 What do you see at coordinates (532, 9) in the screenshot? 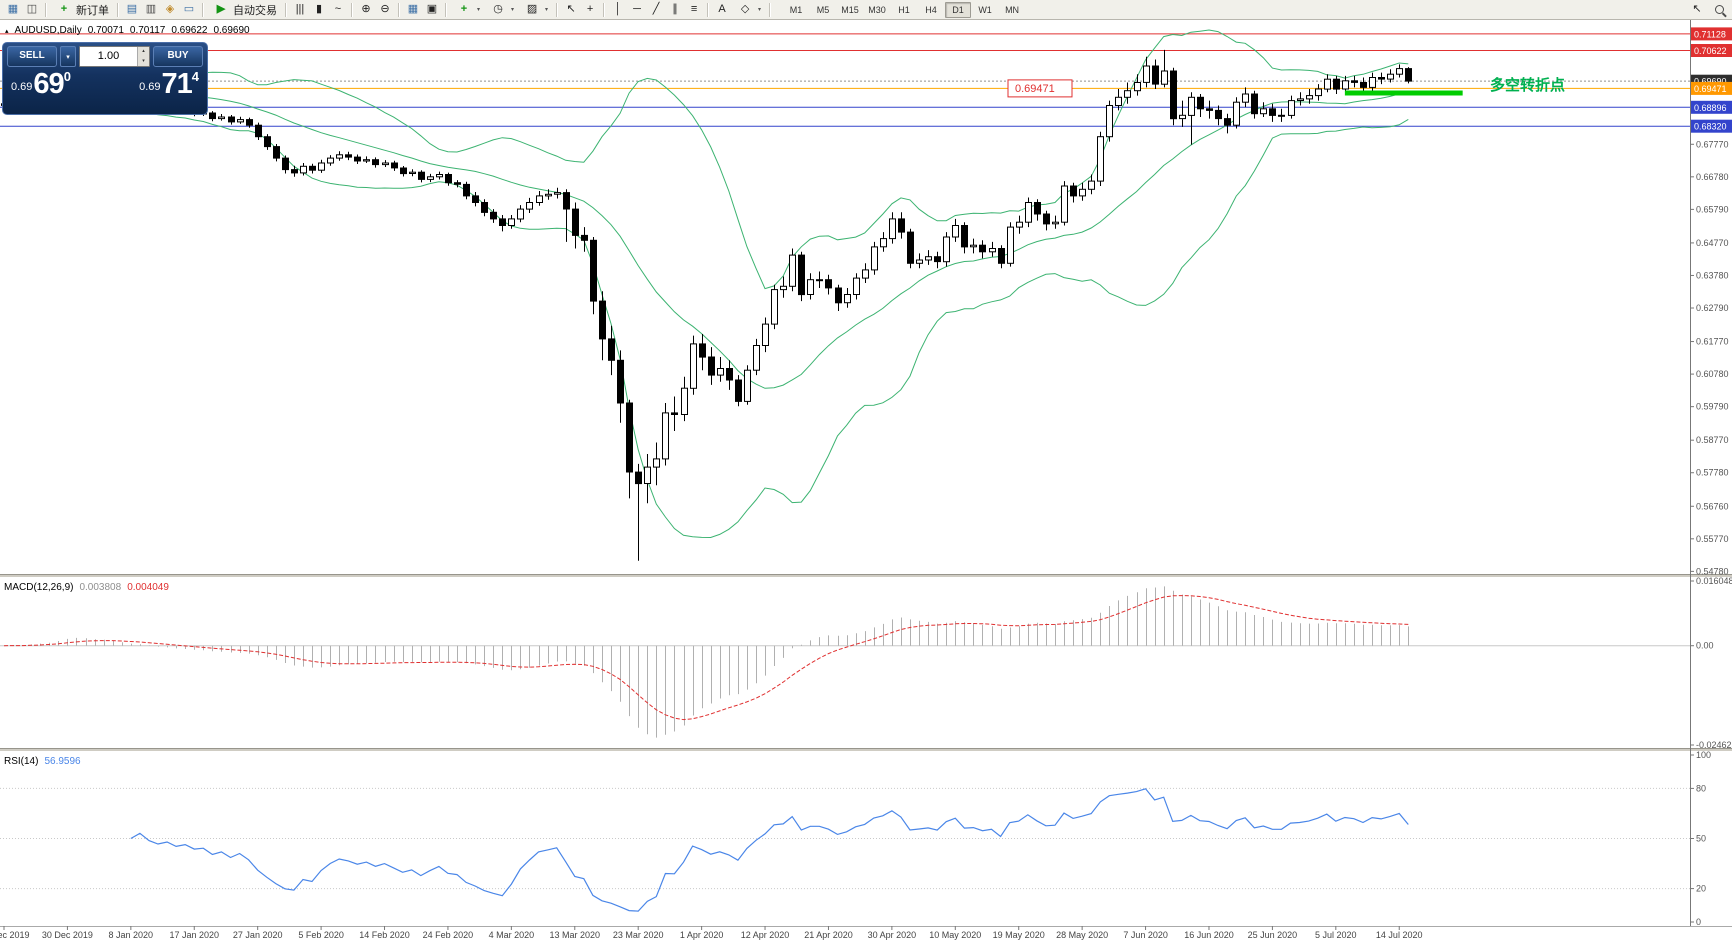
I see `template-icon: ▨` at bounding box center [532, 9].